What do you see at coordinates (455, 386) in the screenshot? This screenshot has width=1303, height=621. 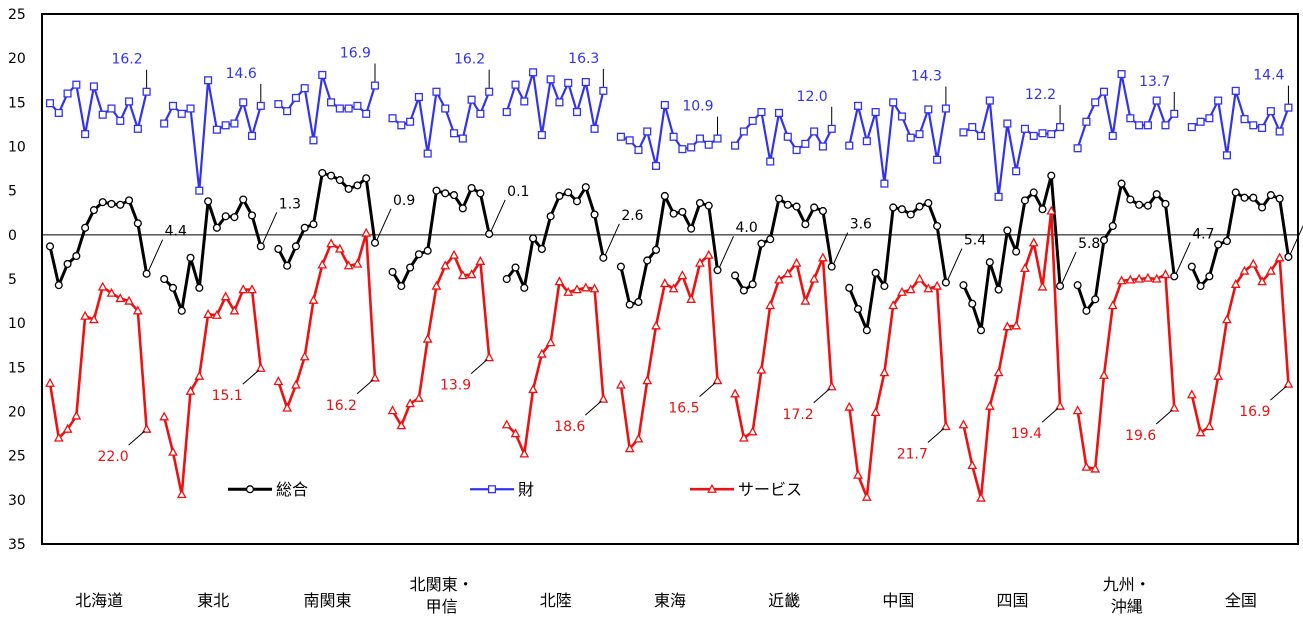 I see `end-value-label: 13.9` at bounding box center [455, 386].